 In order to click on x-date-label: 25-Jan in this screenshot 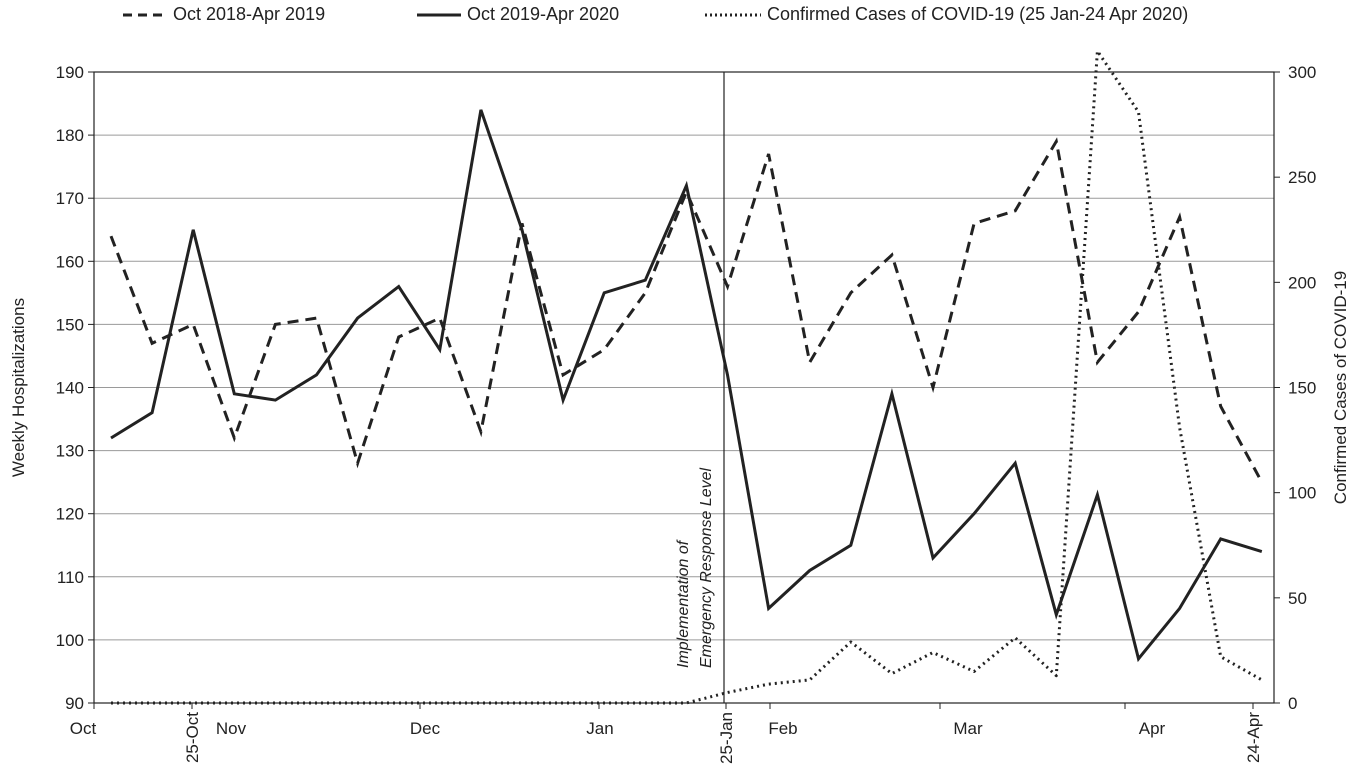, I will do `click(726, 738)`.